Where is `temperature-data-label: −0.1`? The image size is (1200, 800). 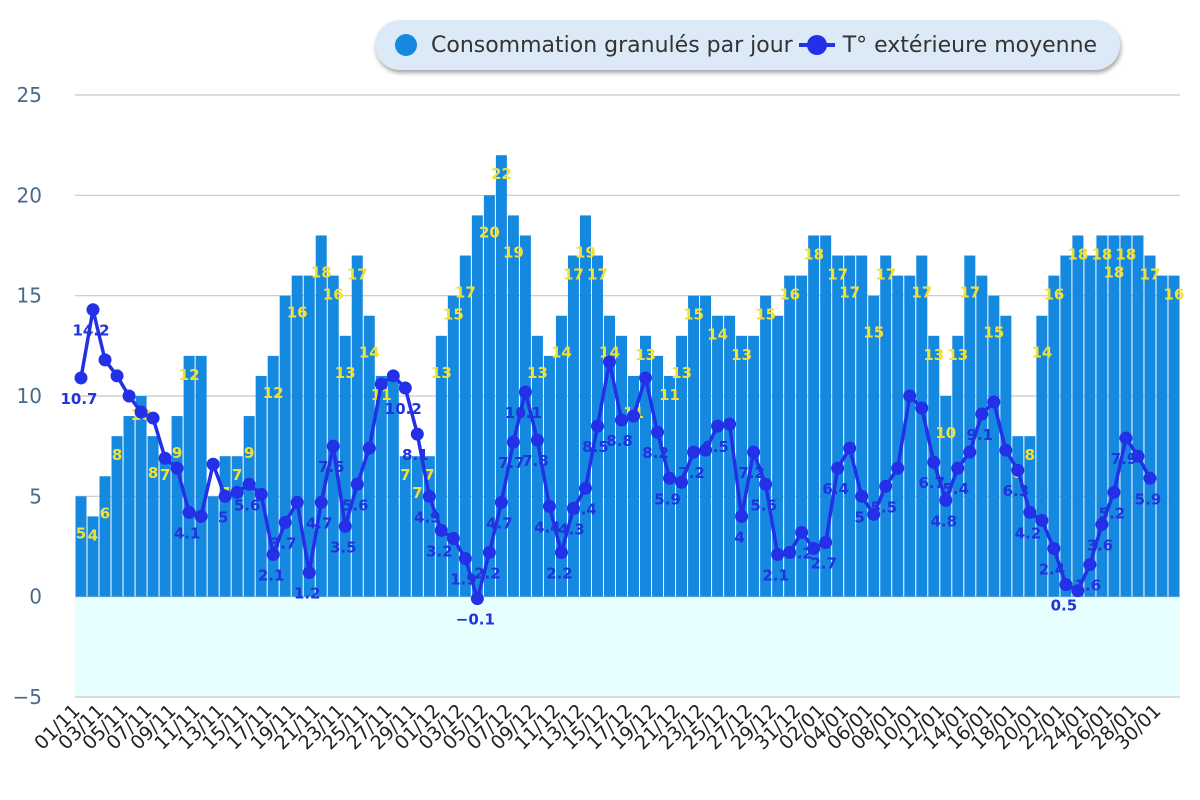
temperature-data-label: −0.1 is located at coordinates (475, 620).